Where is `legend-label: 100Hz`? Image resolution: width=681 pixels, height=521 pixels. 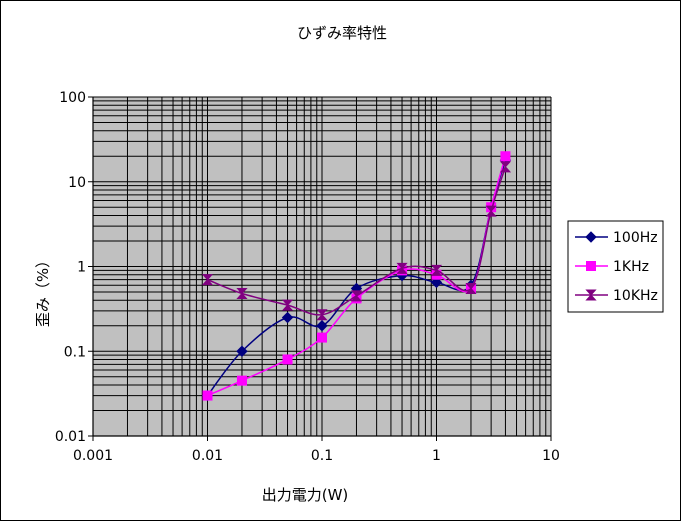 legend-label: 100Hz is located at coordinates (635, 238).